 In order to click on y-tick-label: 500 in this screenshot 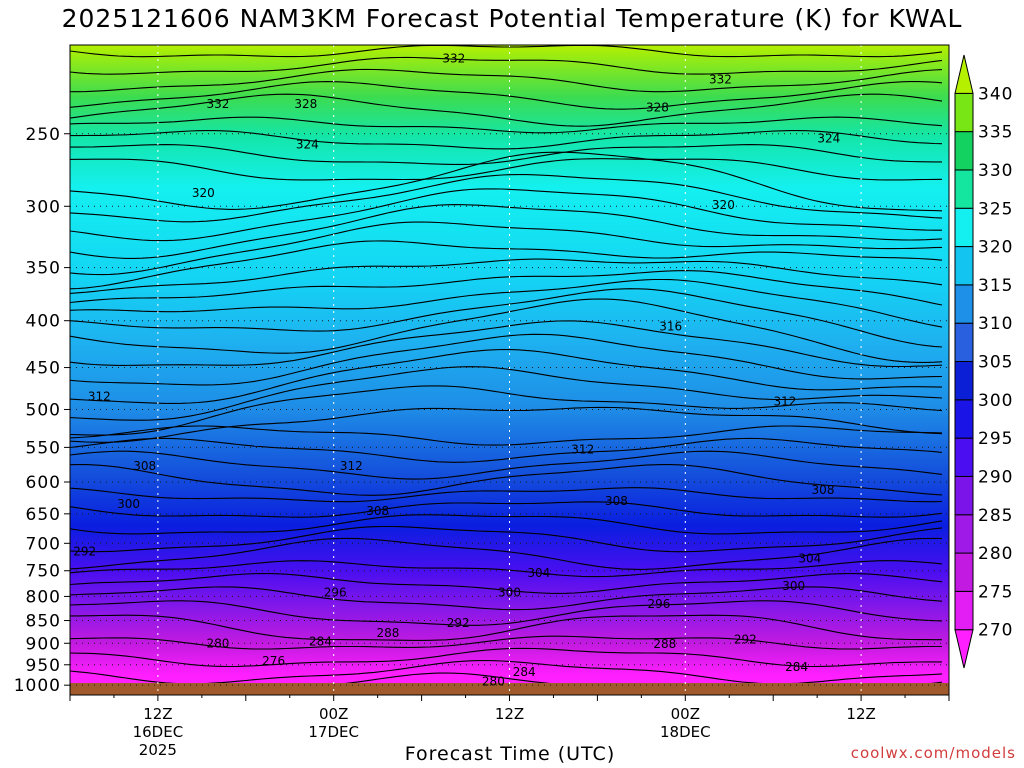, I will do `click(43, 410)`.